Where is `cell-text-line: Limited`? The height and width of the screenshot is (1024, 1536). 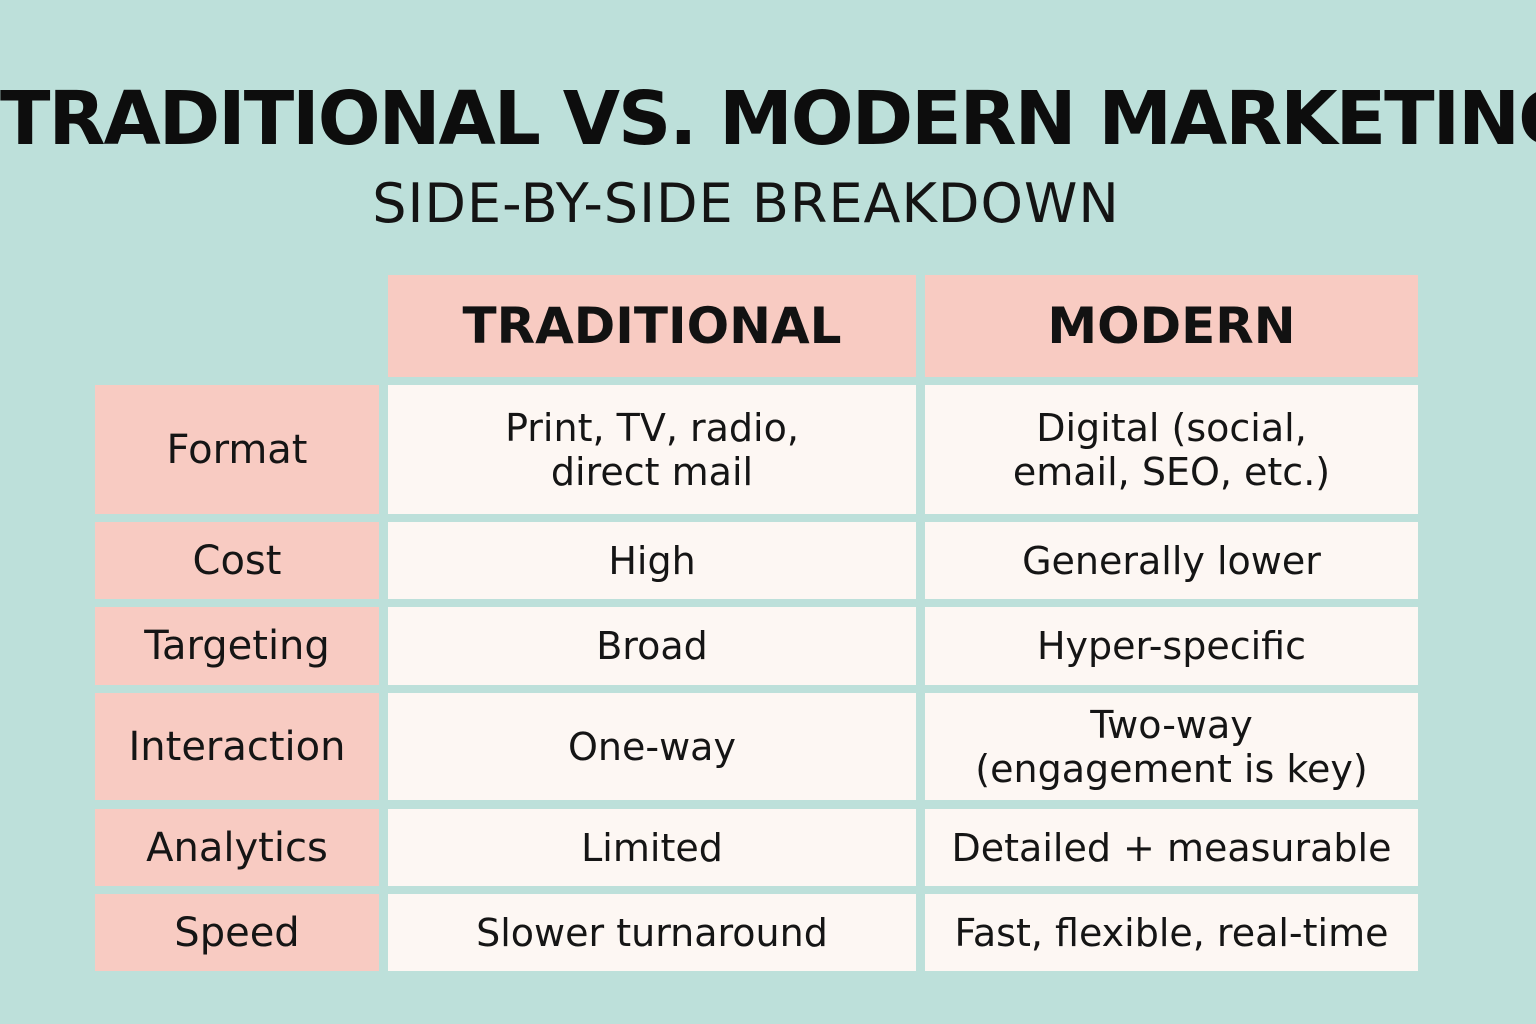 cell-text-line: Limited is located at coordinates (652, 847).